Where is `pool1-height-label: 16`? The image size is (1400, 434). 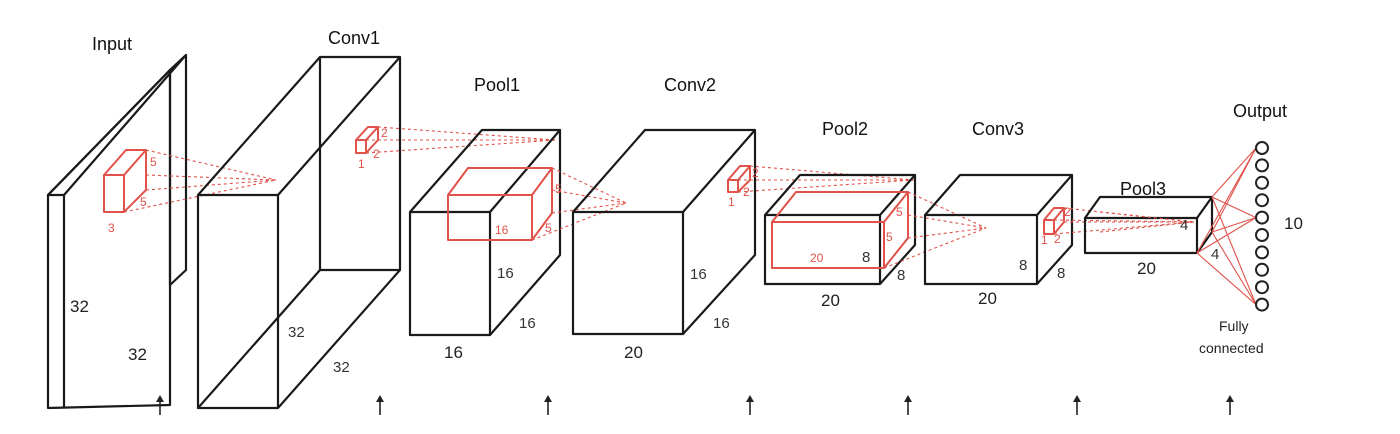 pool1-height-label: 16 is located at coordinates (505, 273).